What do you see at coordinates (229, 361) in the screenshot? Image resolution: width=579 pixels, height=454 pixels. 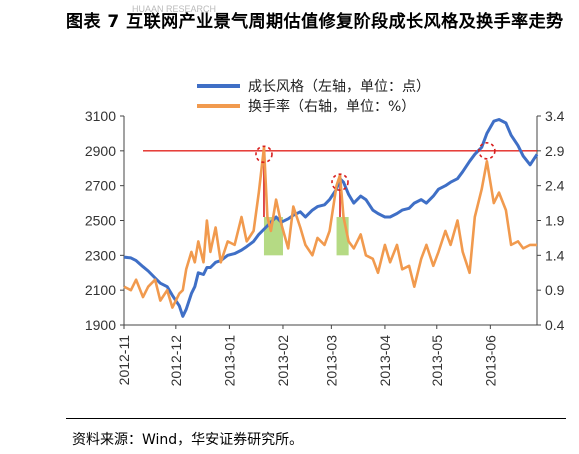 I see `x-tick-label: 2013-01` at bounding box center [229, 361].